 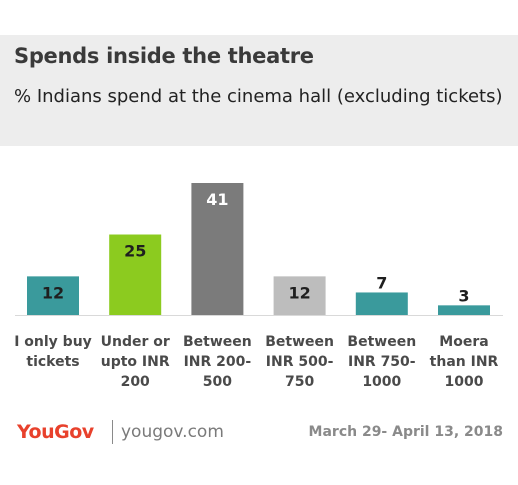 I want to click on bar-value-label: 25, so click(x=135, y=251).